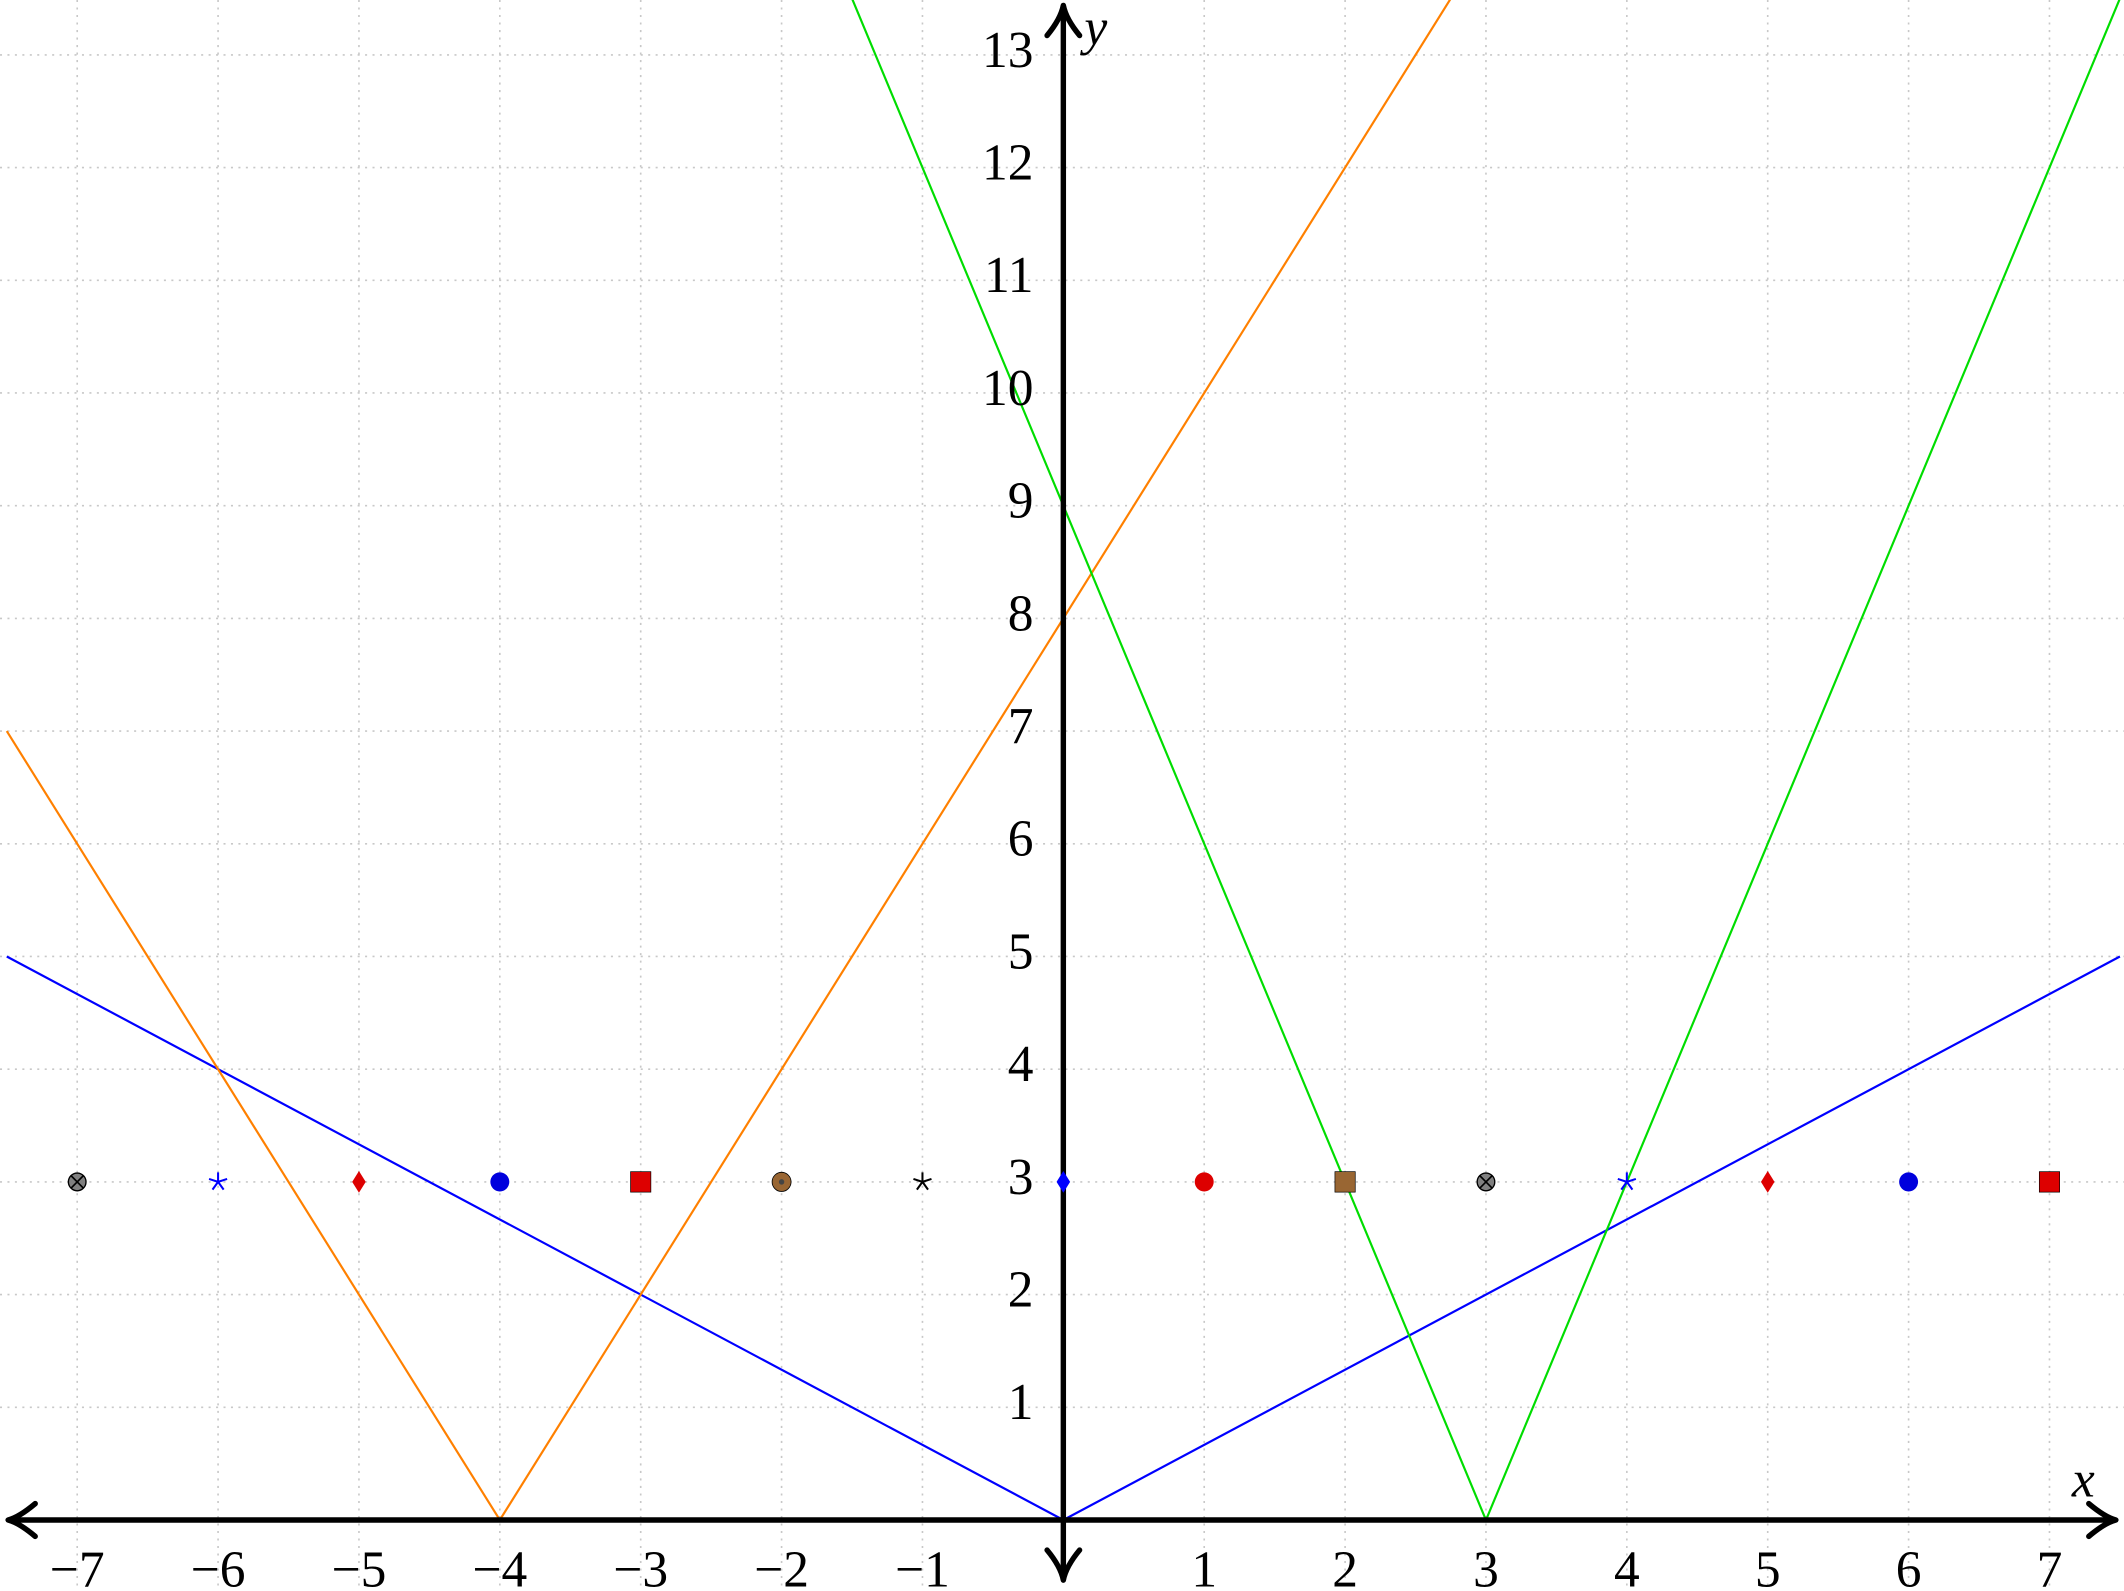 The image size is (2124, 1591). I want to click on x-tick-label: −1, so click(922, 1566).